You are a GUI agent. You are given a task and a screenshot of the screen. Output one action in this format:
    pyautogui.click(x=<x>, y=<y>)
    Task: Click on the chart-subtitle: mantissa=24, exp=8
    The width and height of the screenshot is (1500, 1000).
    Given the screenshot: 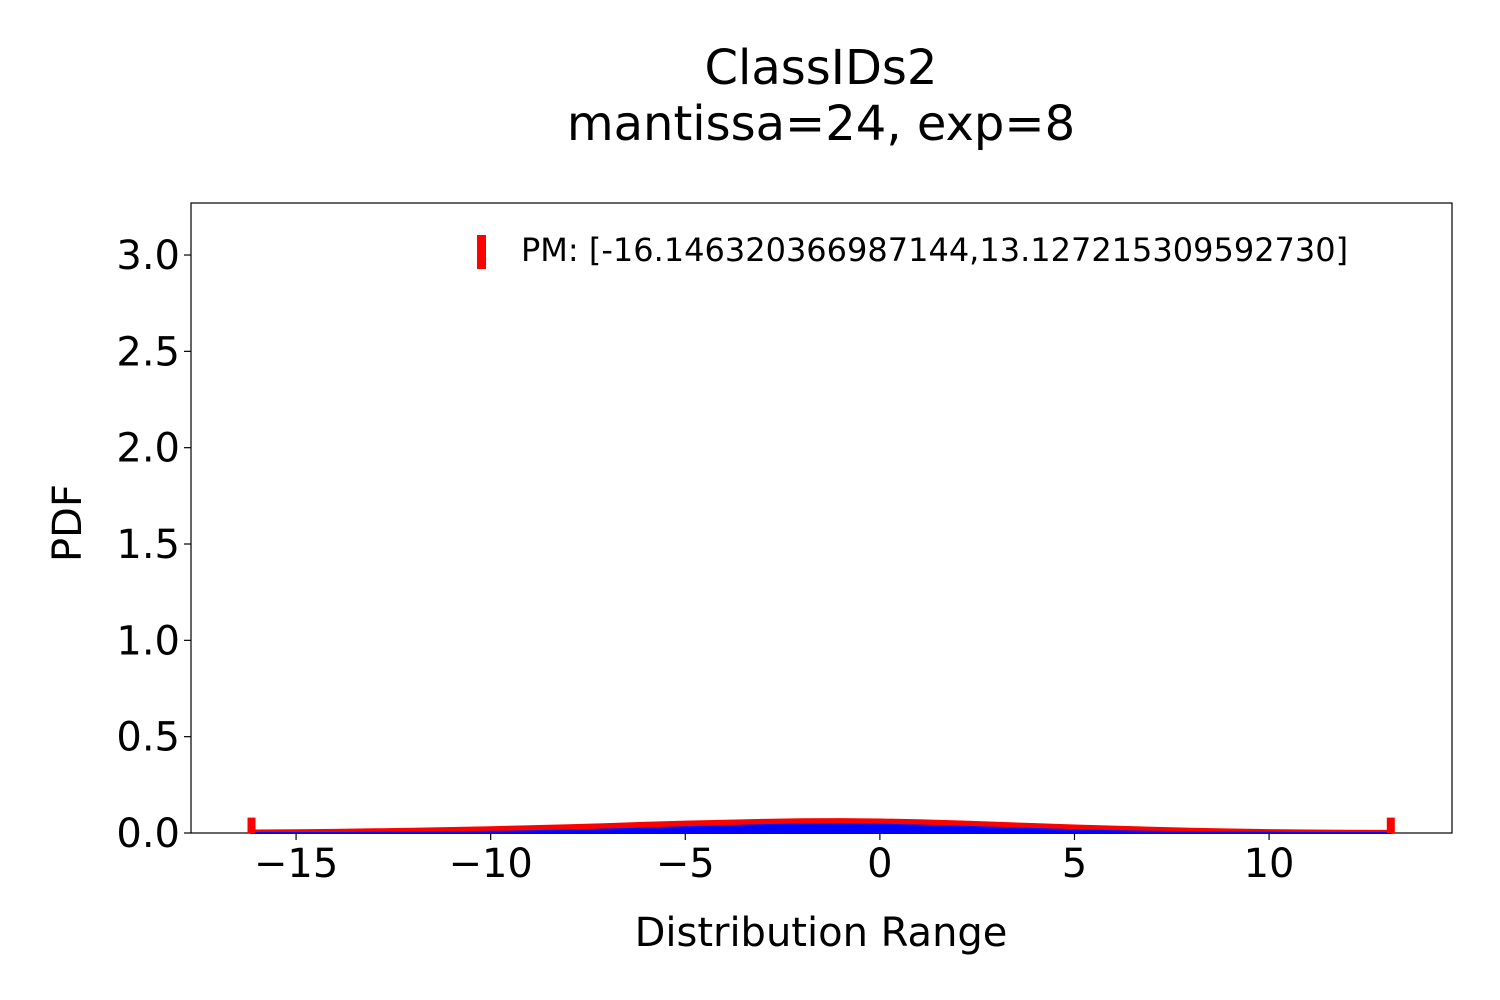 What is the action you would take?
    pyautogui.click(x=821, y=124)
    